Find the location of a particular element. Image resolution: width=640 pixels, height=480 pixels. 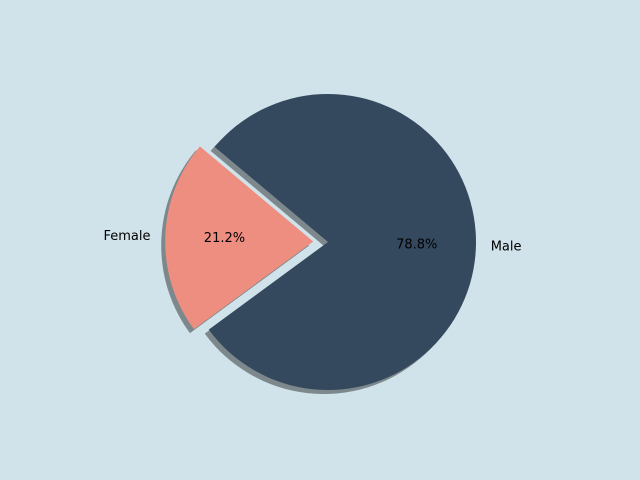

category-label: Female is located at coordinates (126, 236).